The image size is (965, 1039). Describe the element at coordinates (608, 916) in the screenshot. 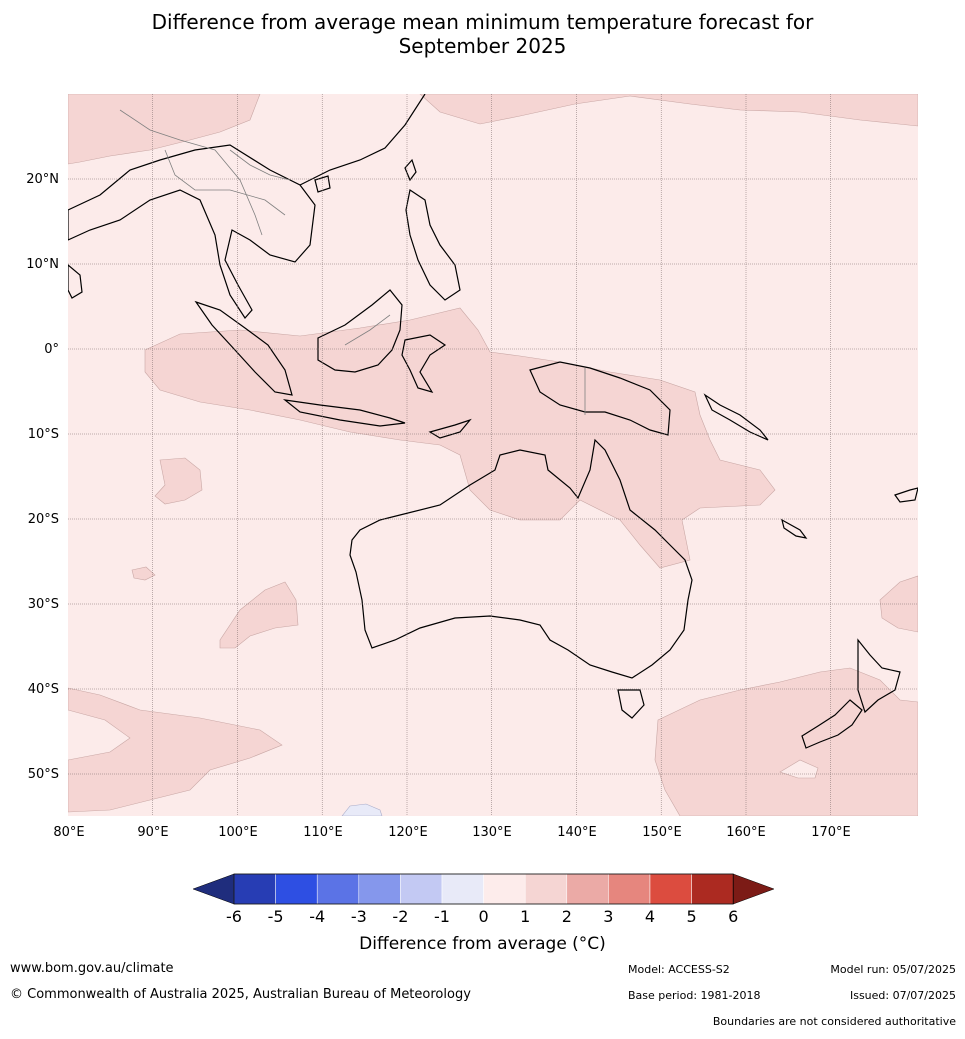

I see `colorbar-tick: 3` at that location.